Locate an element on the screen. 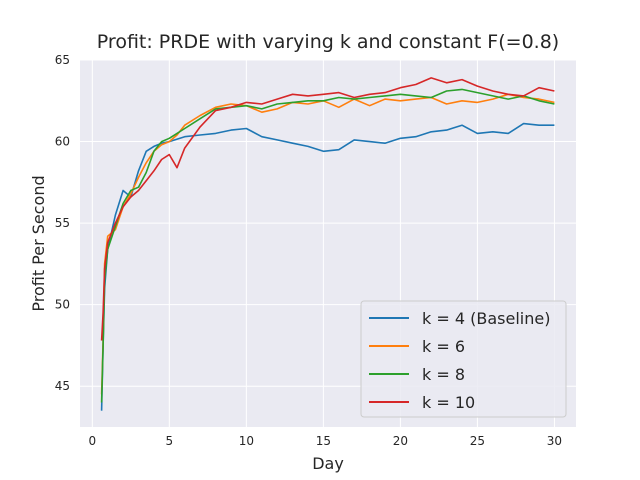 This screenshot has width=640, height=480. y-tick-label: 65 is located at coordinates (62, 60).